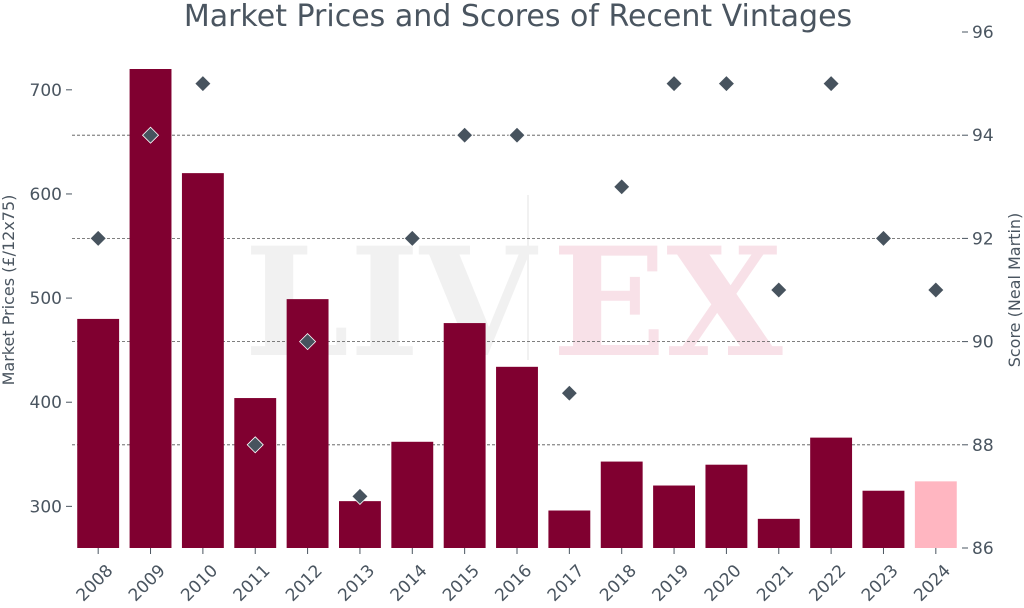 The image size is (1024, 608). What do you see at coordinates (465, 135) in the screenshot?
I see `score-marker-2015` at bounding box center [465, 135].